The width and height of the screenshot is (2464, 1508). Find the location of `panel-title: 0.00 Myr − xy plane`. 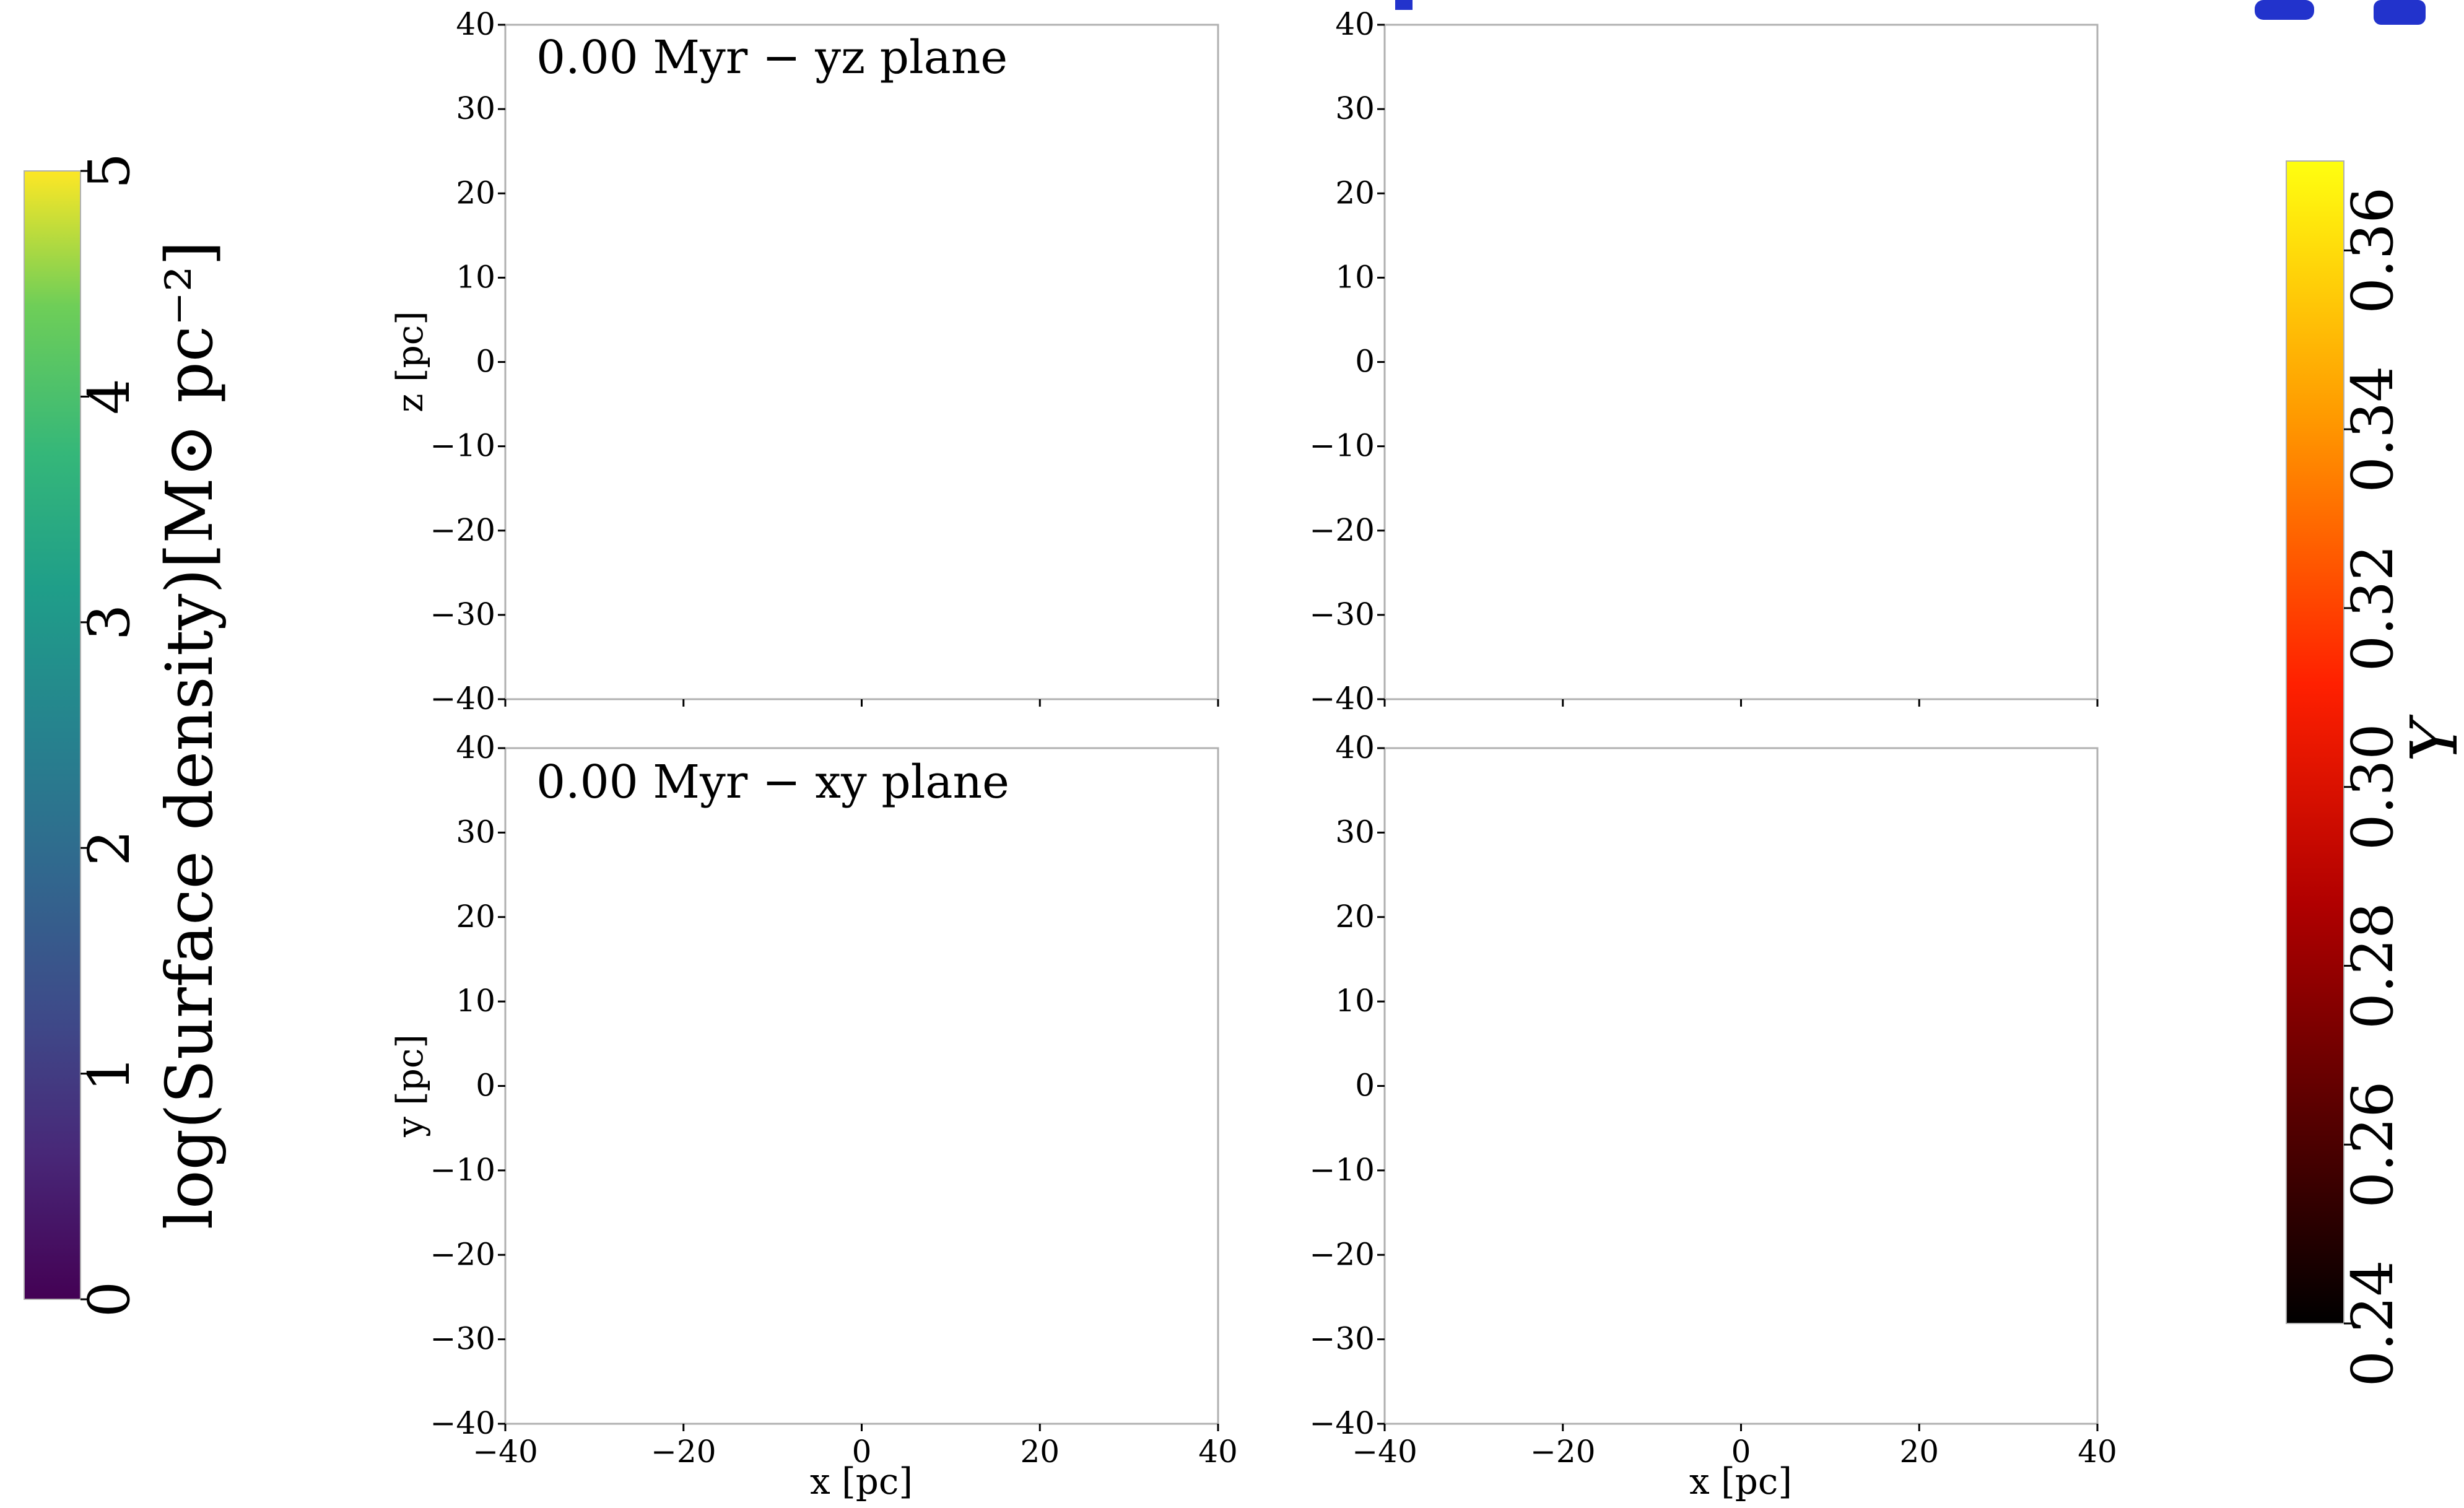

panel-title: 0.00 Myr − xy plane is located at coordinates (772, 783).